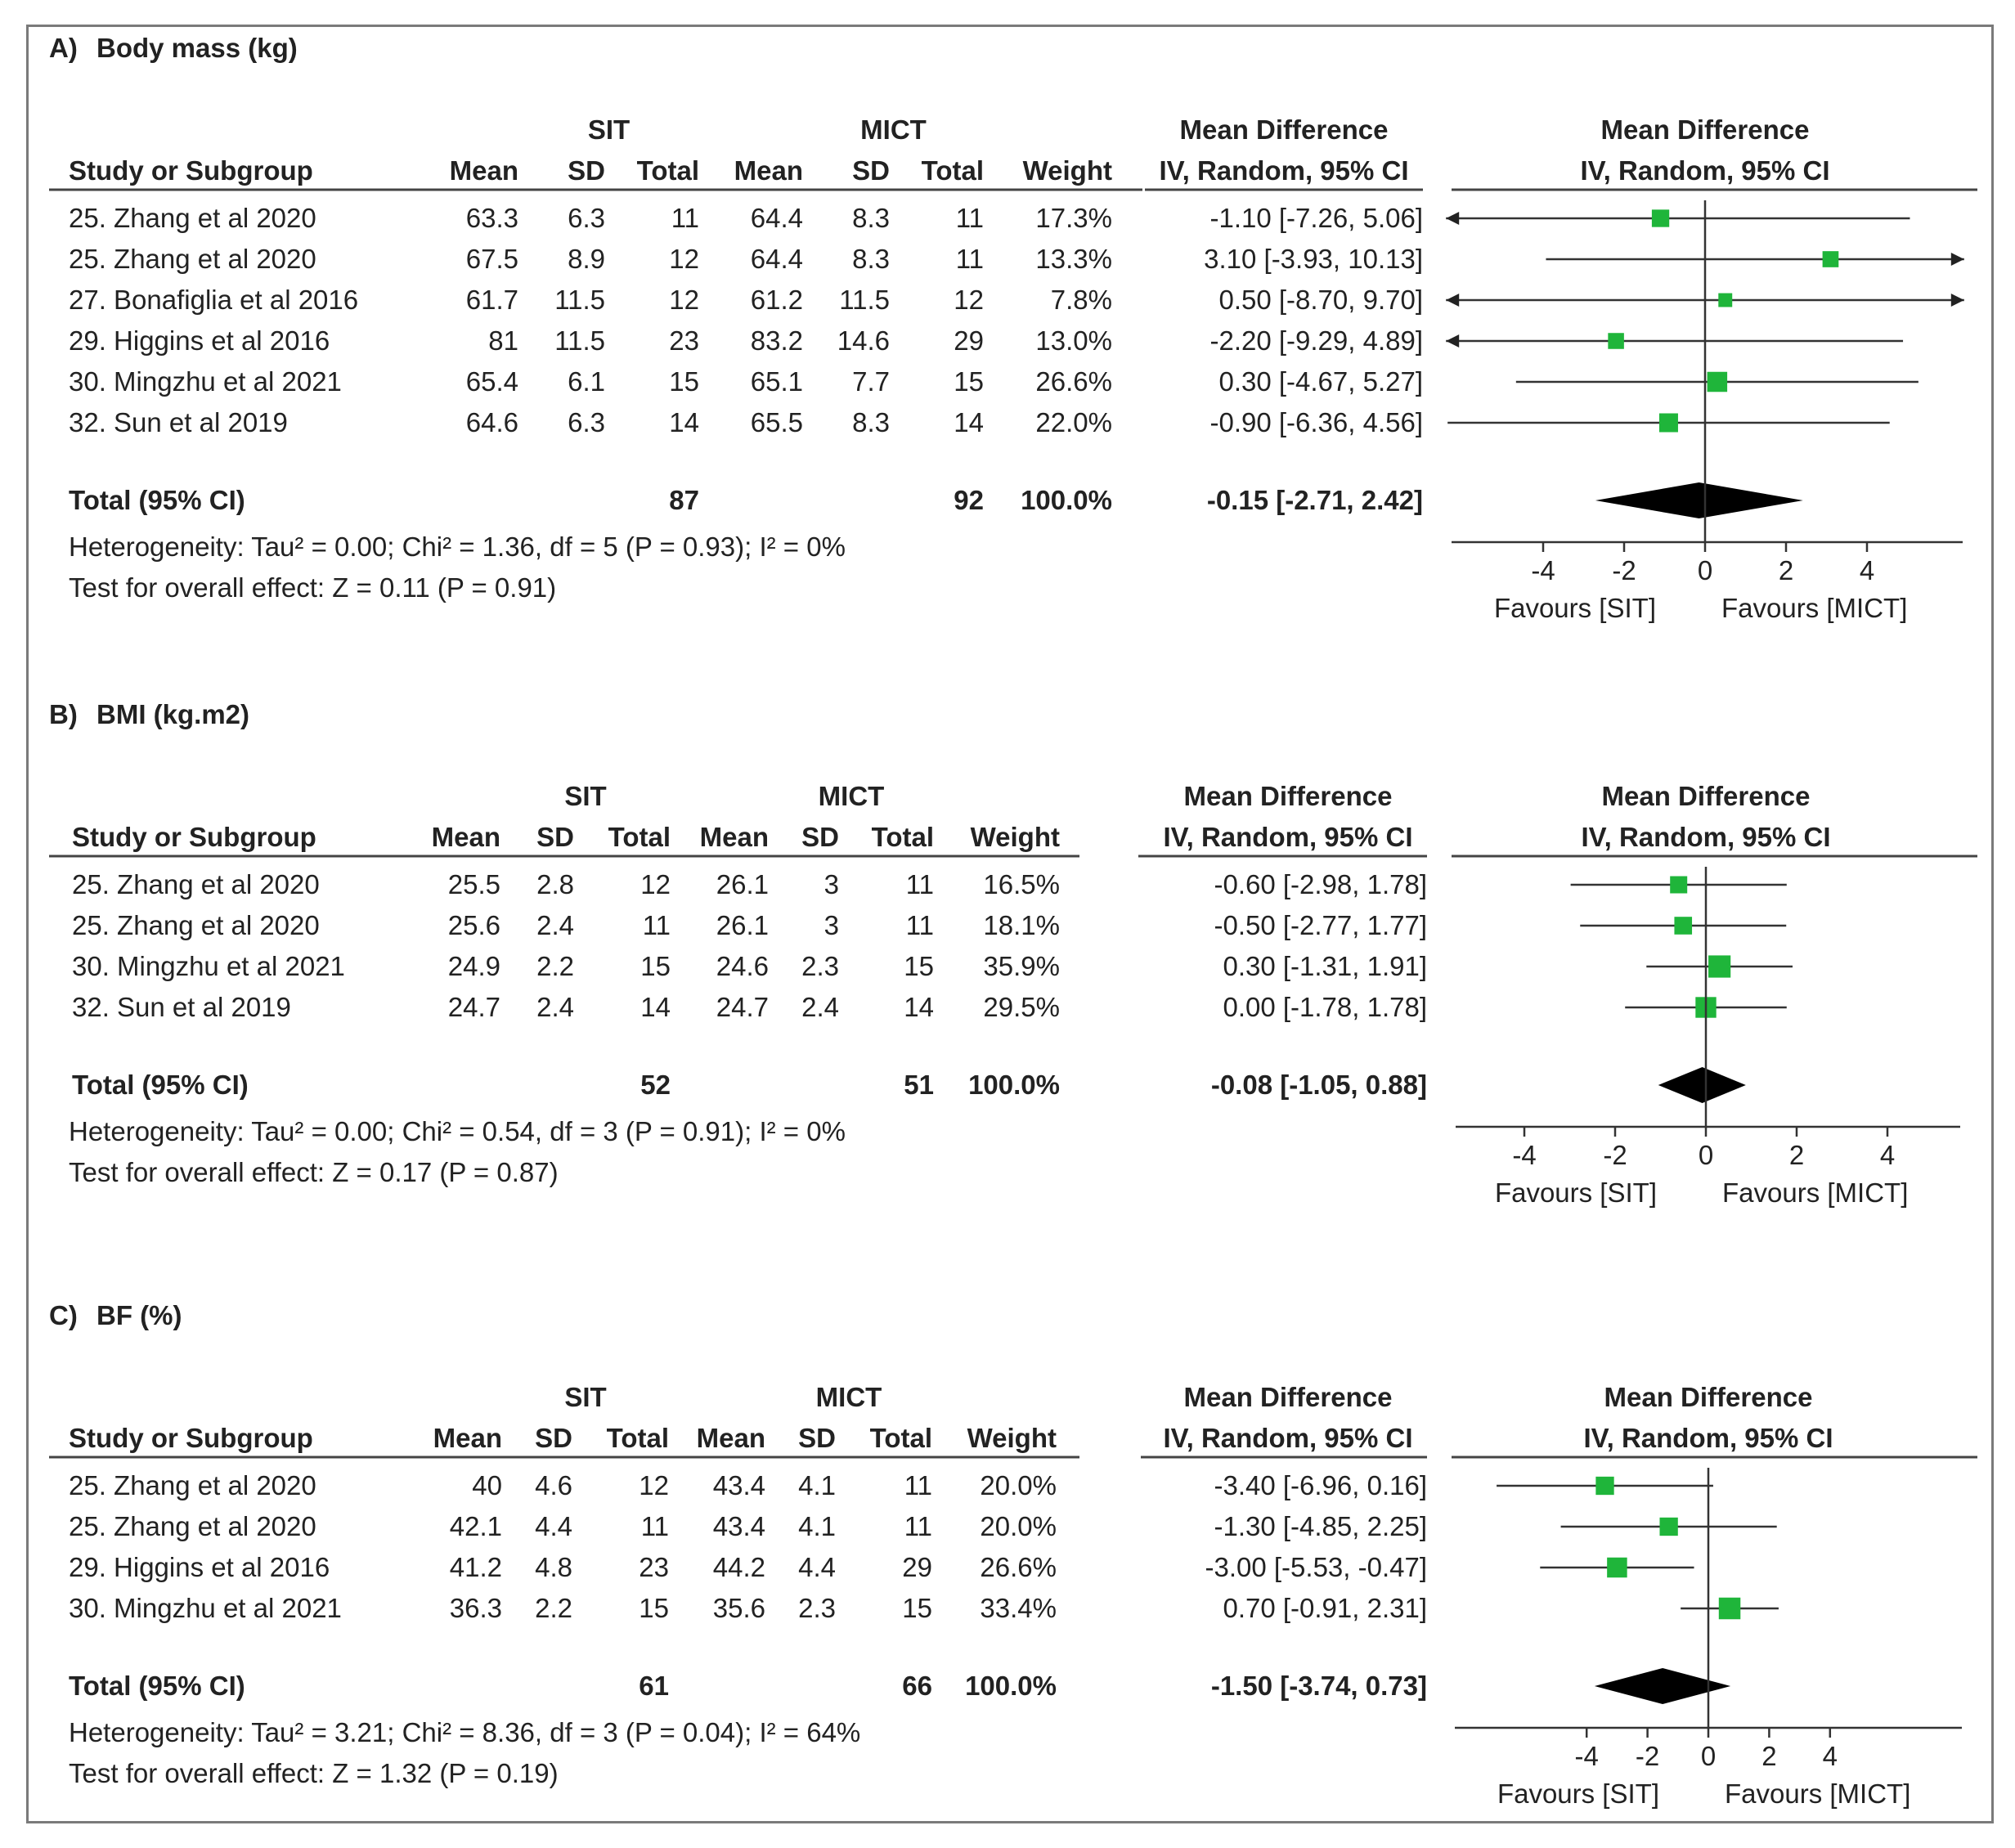  Describe the element at coordinates (1316, 340) in the screenshot. I see `study-ci-text: -2.20 [-9.29, 4.89]` at that location.